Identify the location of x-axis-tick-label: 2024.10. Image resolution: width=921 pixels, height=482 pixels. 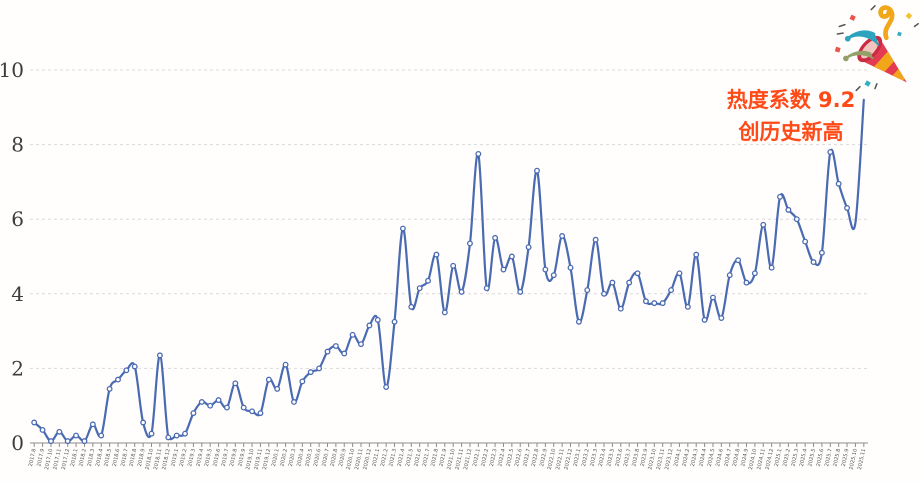
(753, 459).